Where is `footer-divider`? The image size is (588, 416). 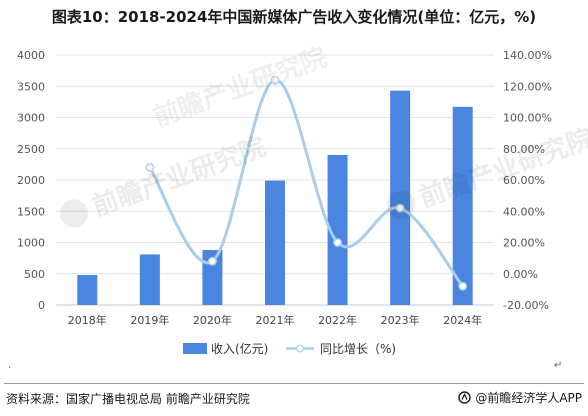 footer-divider is located at coordinates (294, 383).